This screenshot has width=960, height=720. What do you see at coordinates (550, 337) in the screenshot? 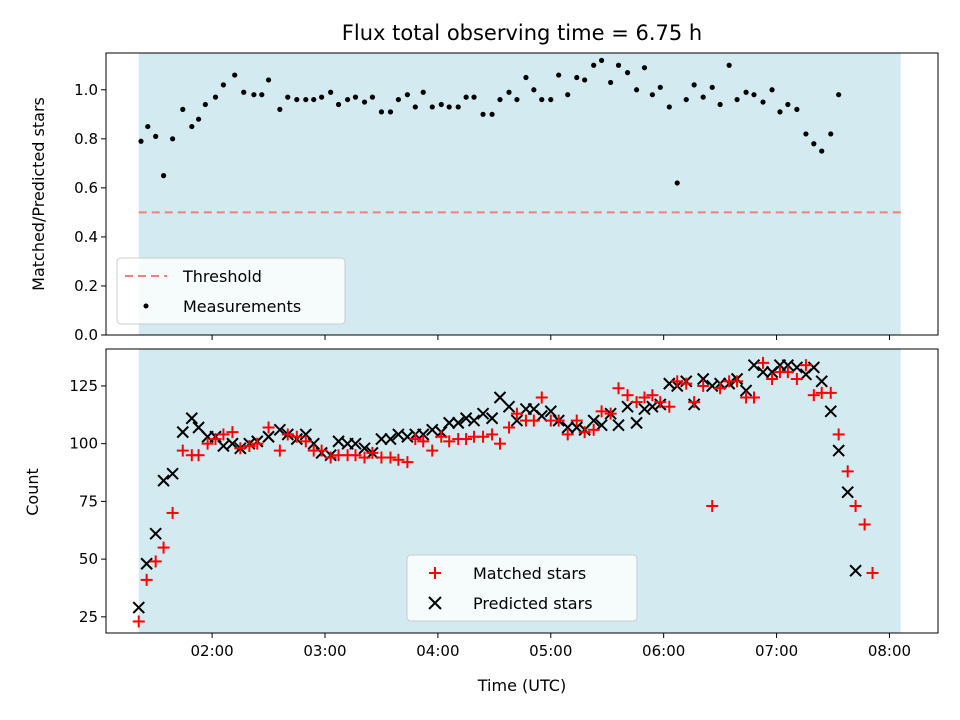
I see `ratio-x-ticks` at bounding box center [550, 337].